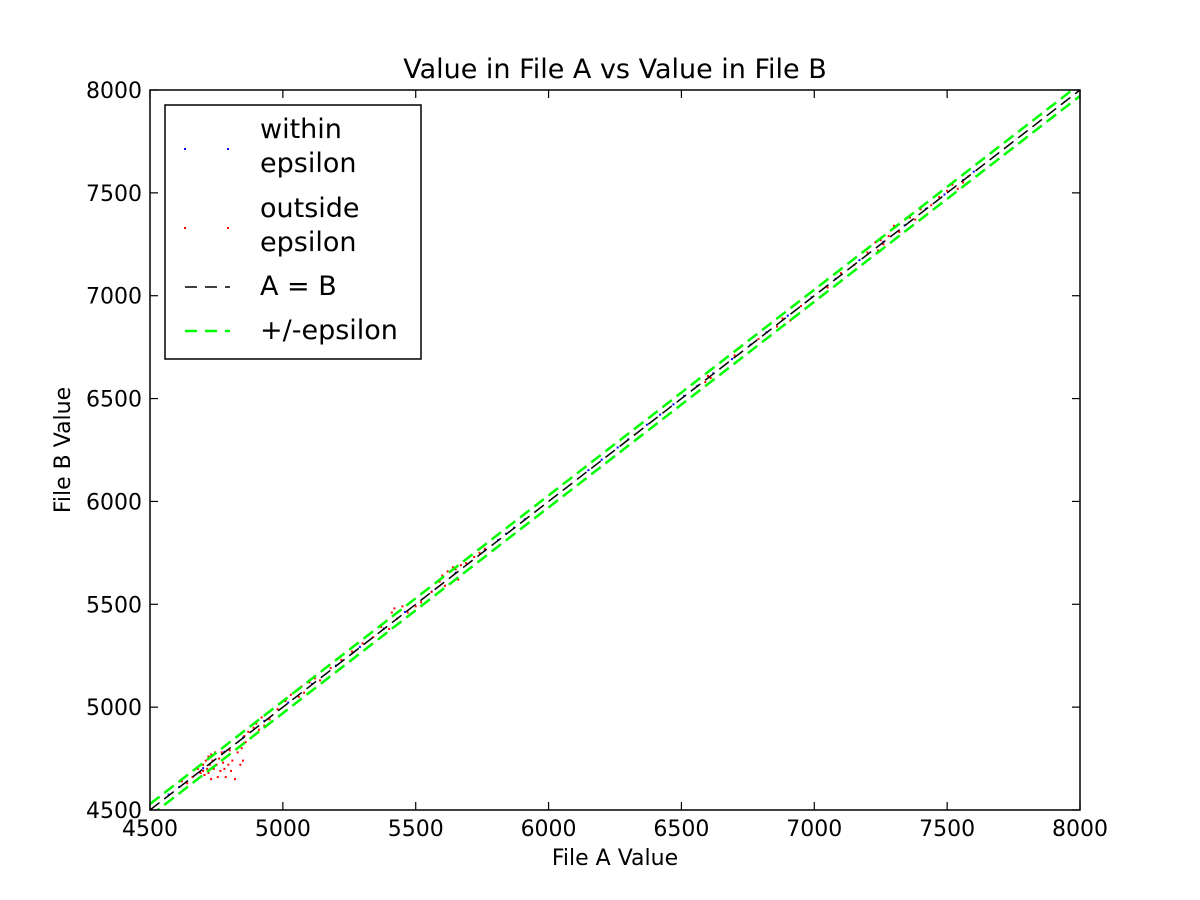 The width and height of the screenshot is (1200, 900). Describe the element at coordinates (681, 829) in the screenshot. I see `x-tick-label-4: 6500` at that location.